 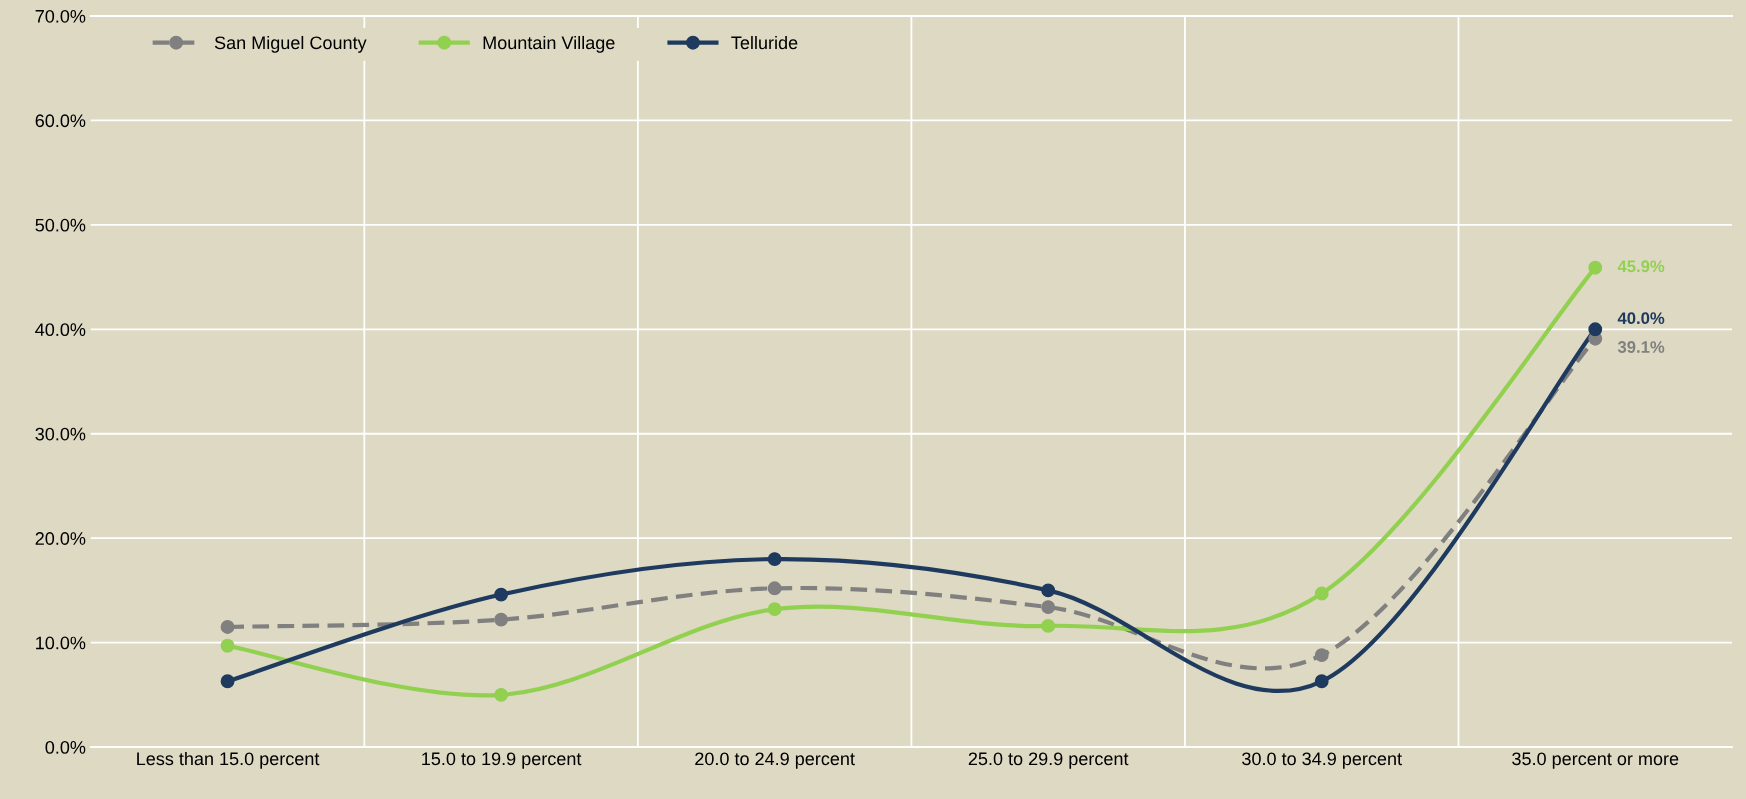 What do you see at coordinates (764, 42) in the screenshot?
I see `legend-label: Telluride` at bounding box center [764, 42].